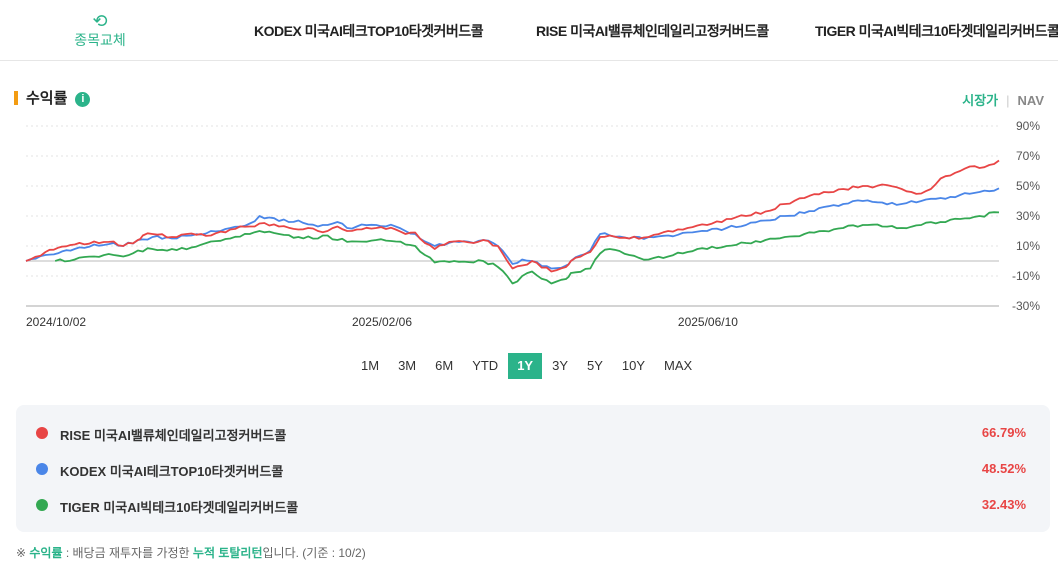 The height and width of the screenshot is (561, 1058). Describe the element at coordinates (633, 365) in the screenshot. I see `range-10y: 10Y` at that location.